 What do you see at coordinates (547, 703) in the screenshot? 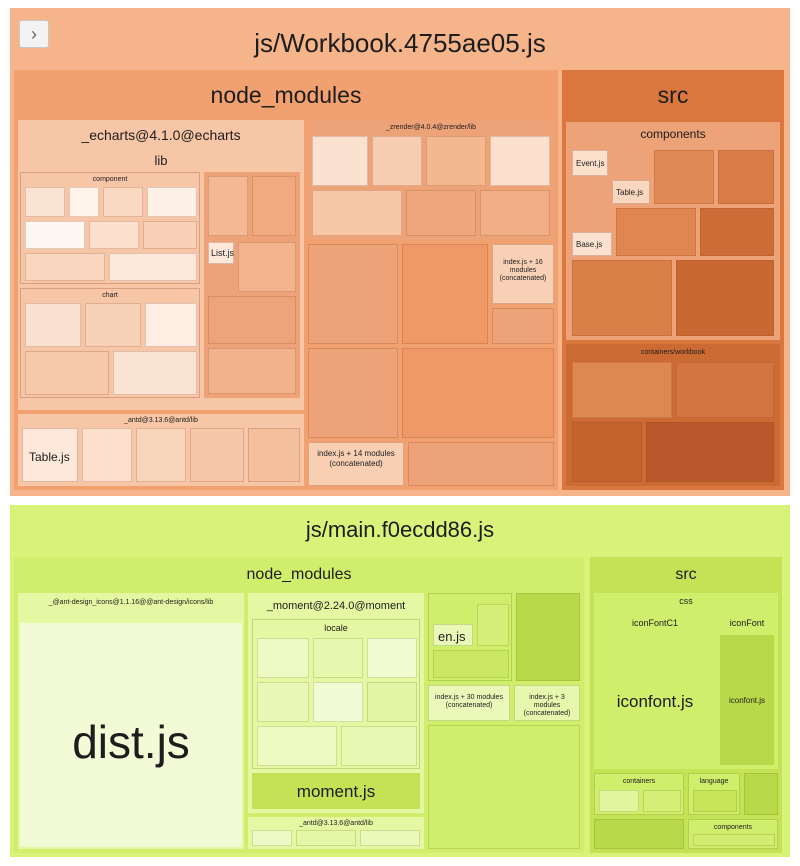
I see `index3-module: index.js + 3 modules (concatenated)` at bounding box center [547, 703].